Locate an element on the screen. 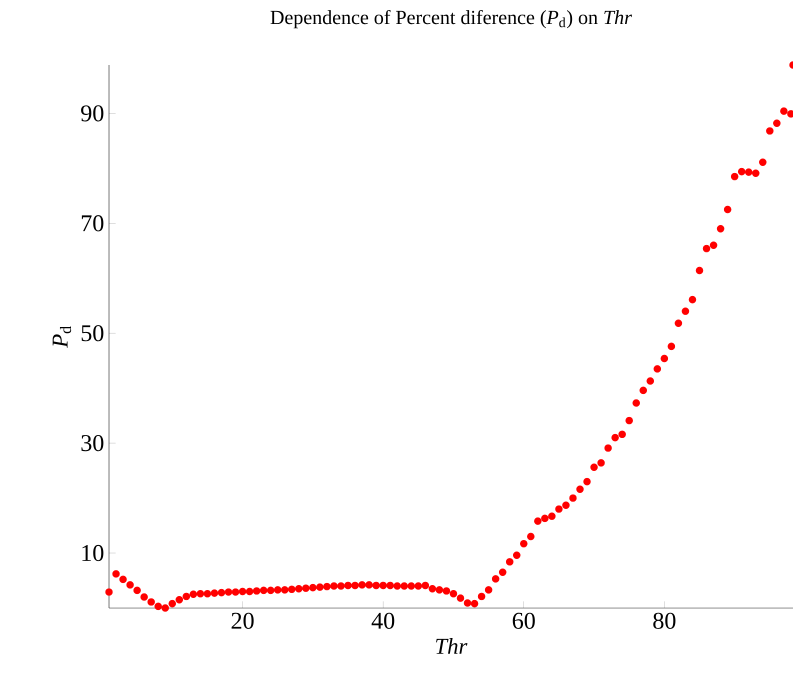 This screenshot has height=696, width=793. x-axis-title: Thr is located at coordinates (452, 646).